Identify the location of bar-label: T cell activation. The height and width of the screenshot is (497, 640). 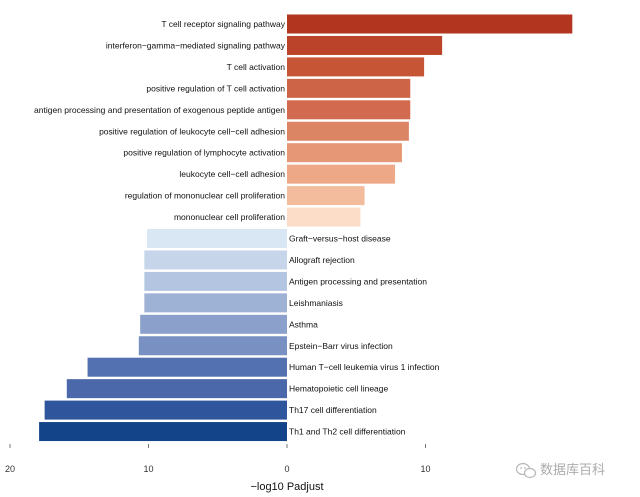
(256, 67).